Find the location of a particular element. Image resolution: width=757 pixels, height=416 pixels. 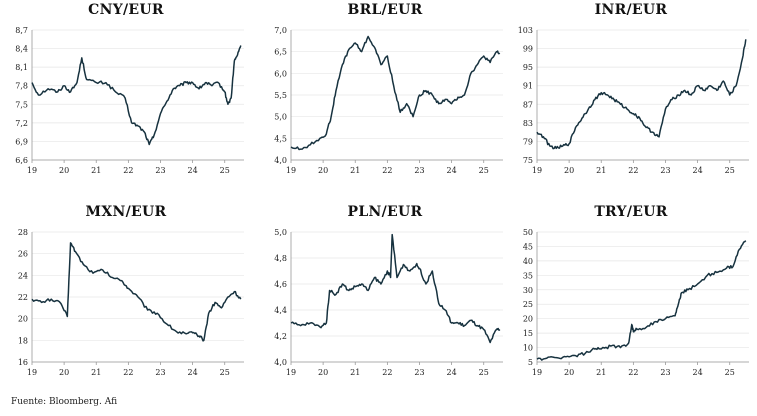

y-tick-label: 6,9 is located at coordinates (21, 141).